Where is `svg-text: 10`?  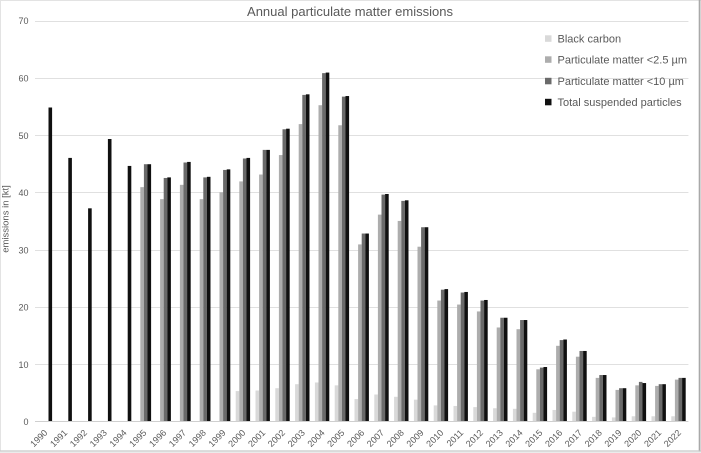 svg-text: 10 is located at coordinates (23, 365).